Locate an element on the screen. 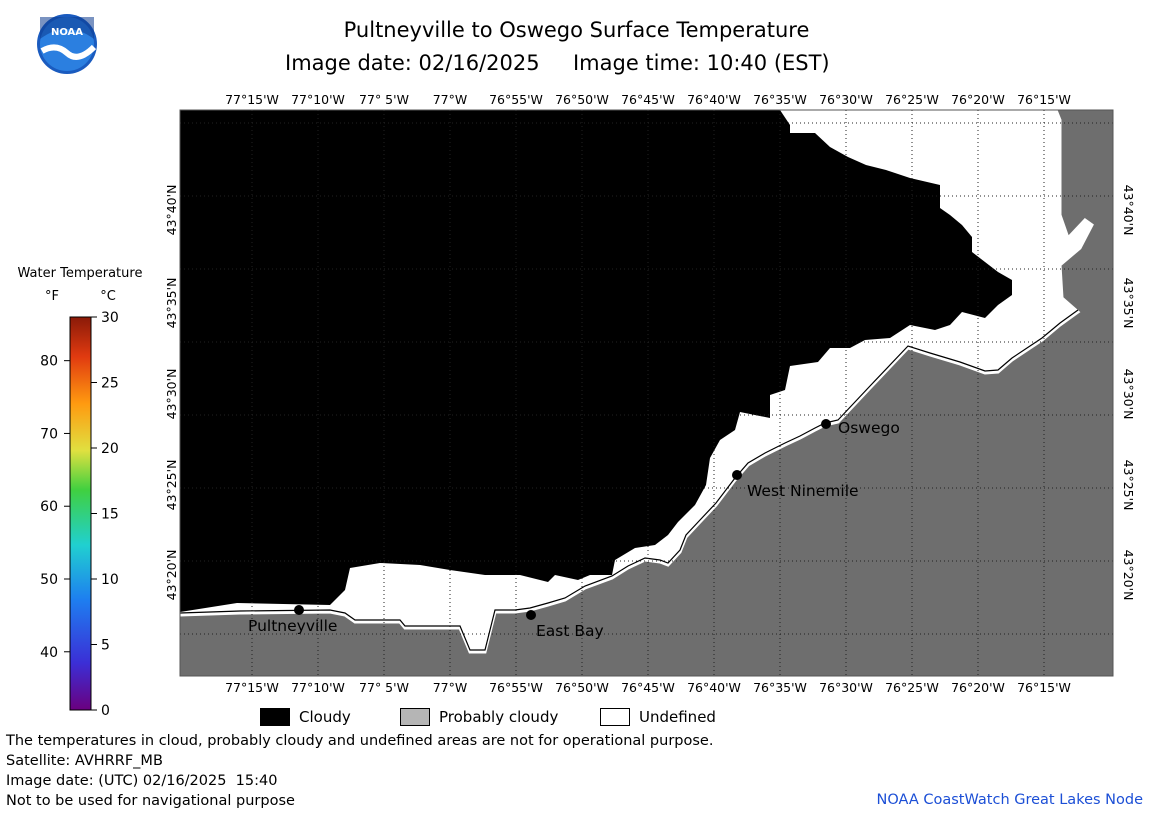 This screenshot has width=1153, height=817. lat-labels-left: 43°40'N 43°35'N 43°30'N 43°25'N 43°20'N is located at coordinates (171, 393).